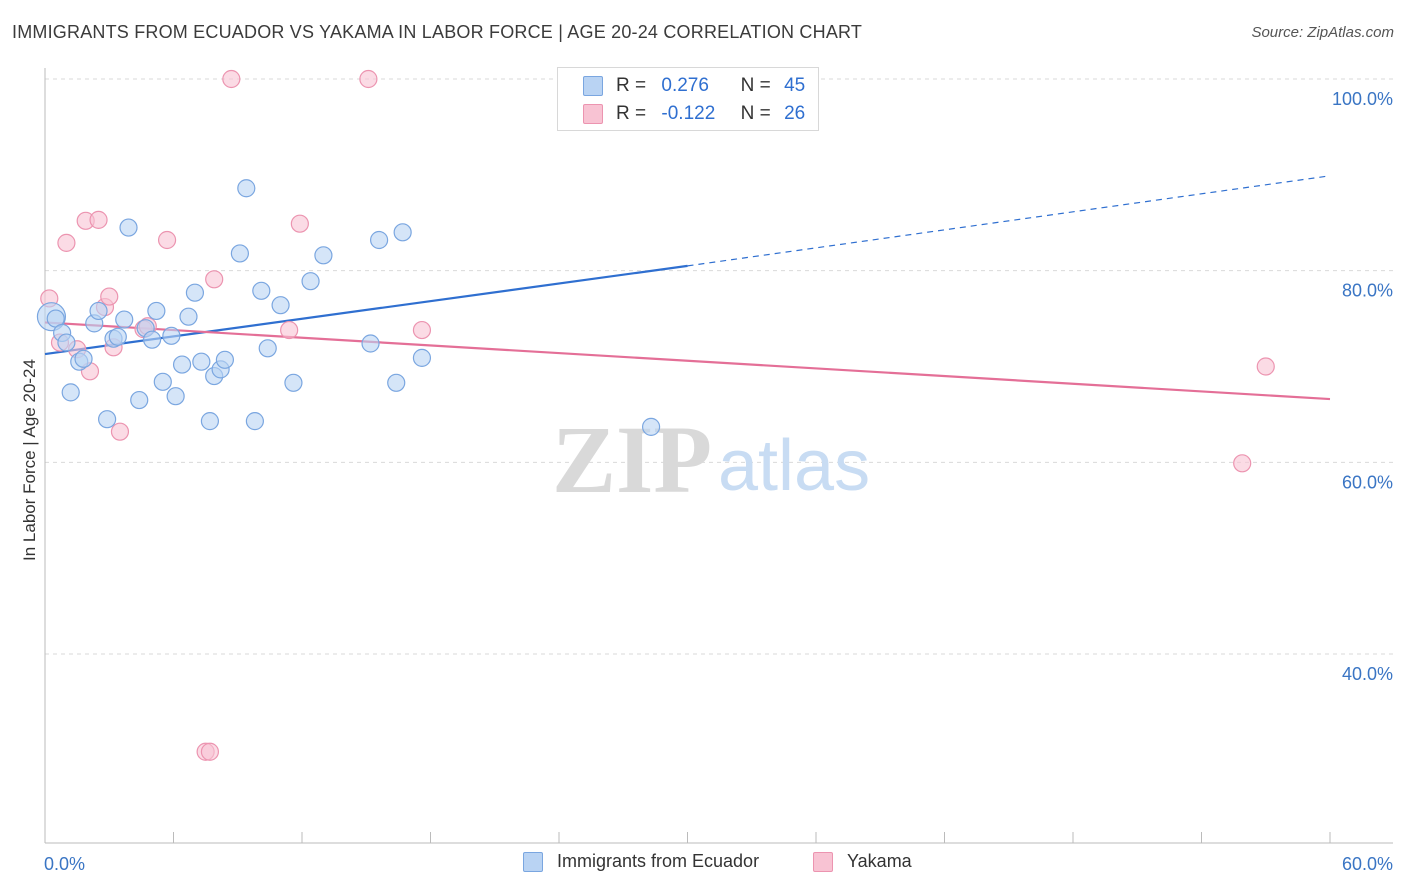  I want to click on n-value: 45, so click(795, 85).